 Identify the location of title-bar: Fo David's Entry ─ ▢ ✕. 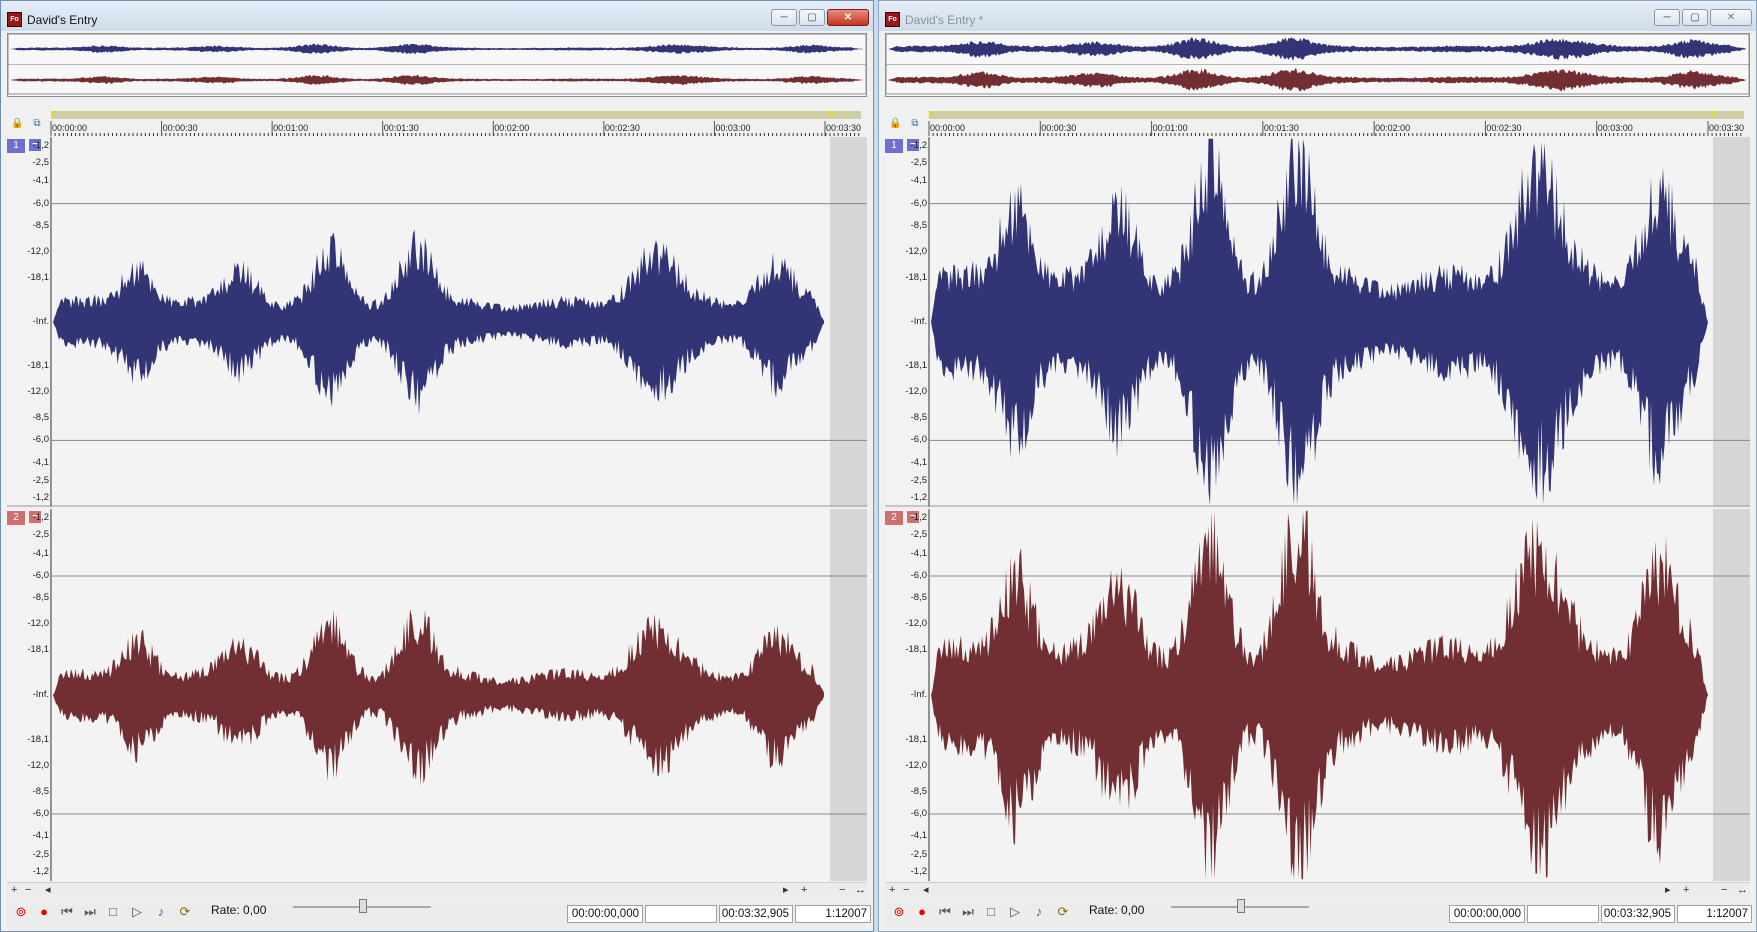
(437, 16).